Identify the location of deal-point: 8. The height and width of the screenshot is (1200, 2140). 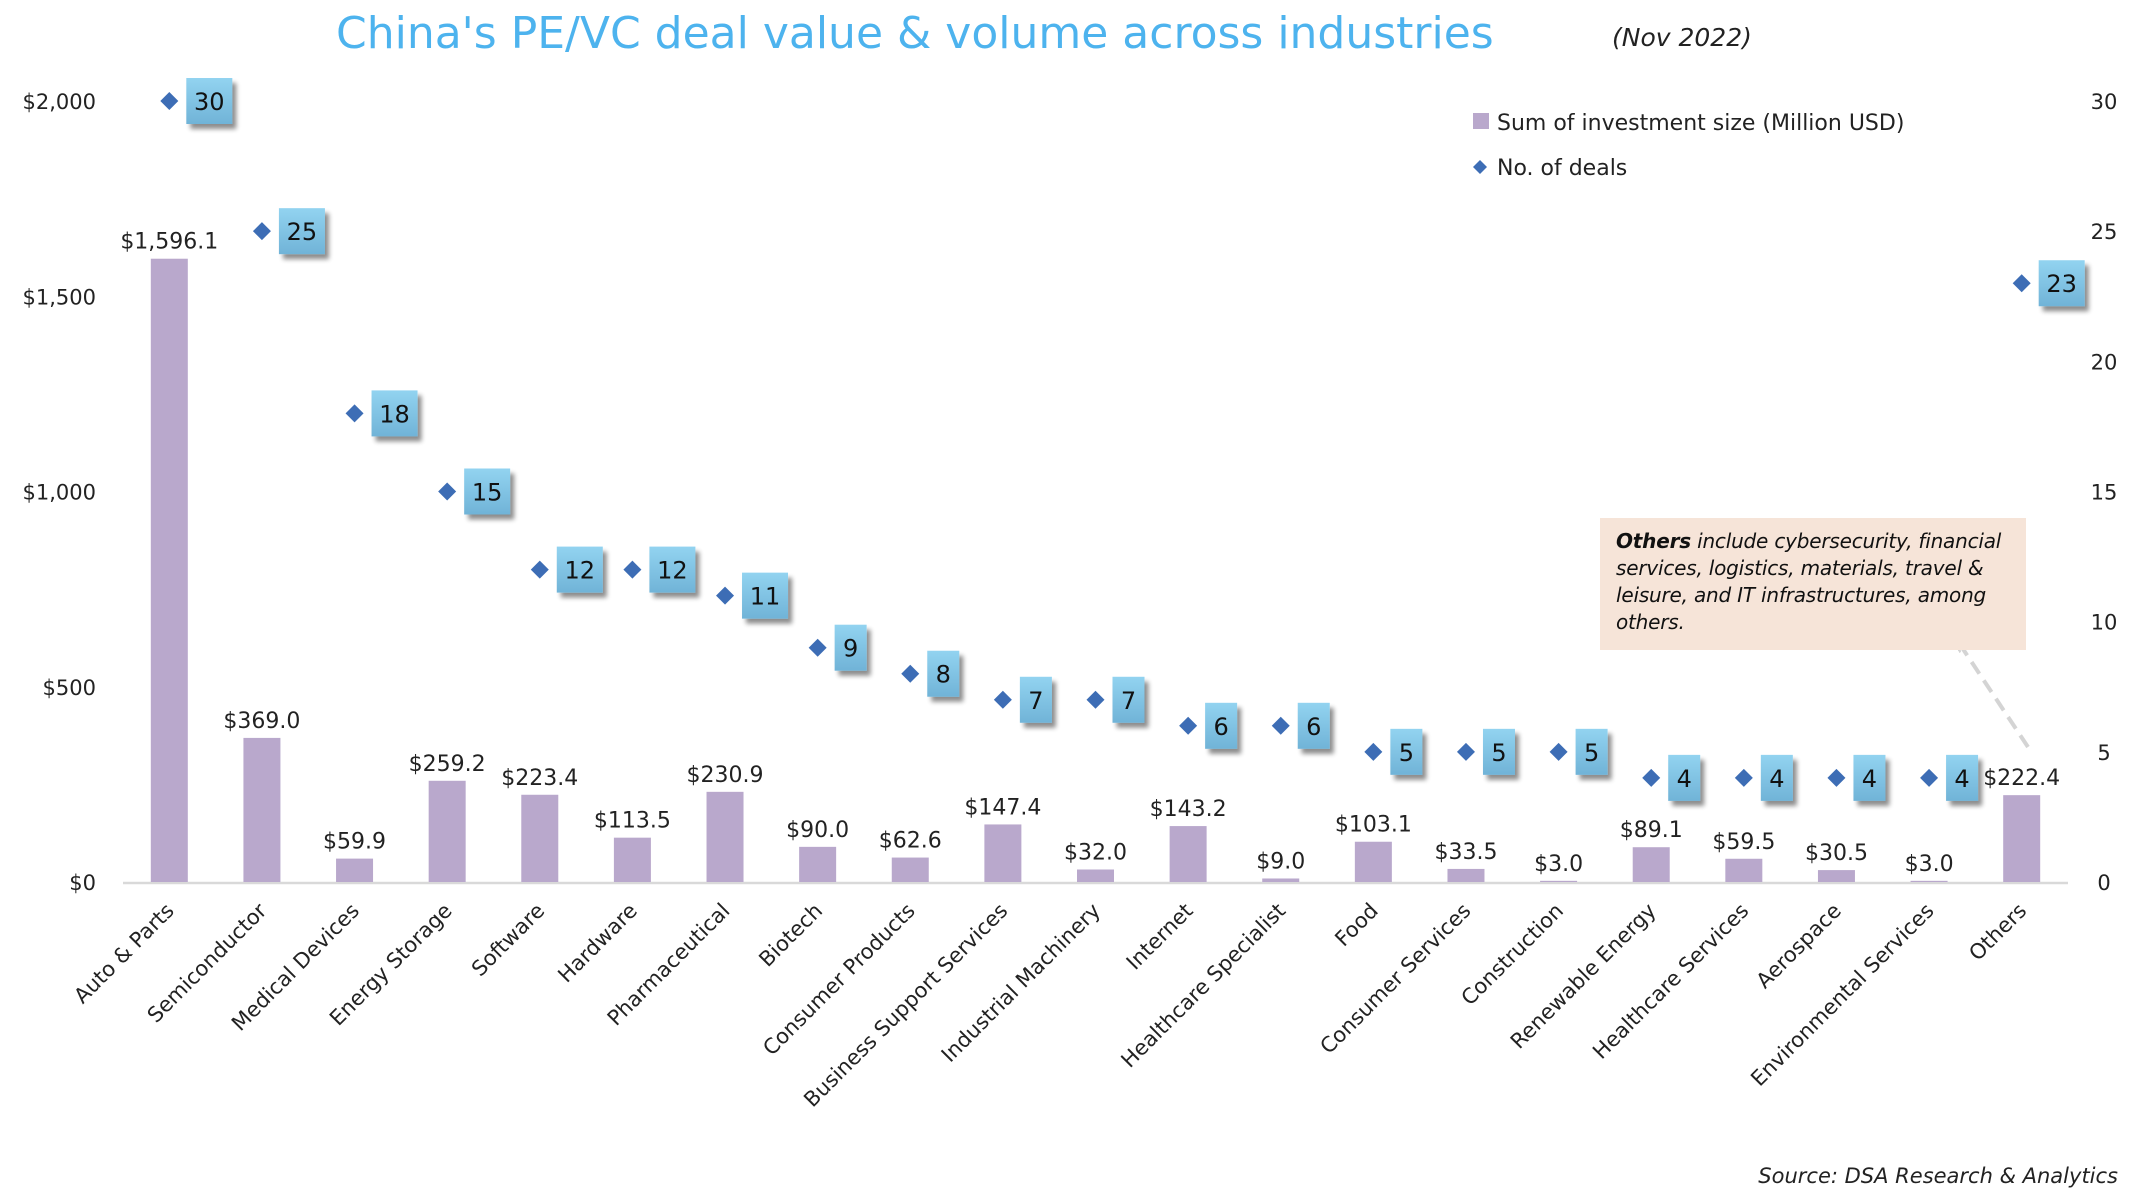
(930, 673).